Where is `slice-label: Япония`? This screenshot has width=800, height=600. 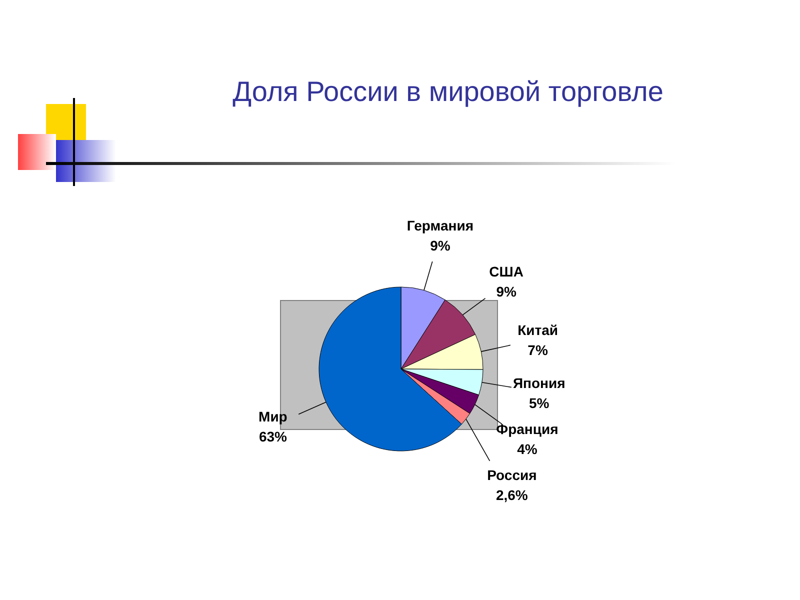
slice-label: Япония is located at coordinates (539, 382).